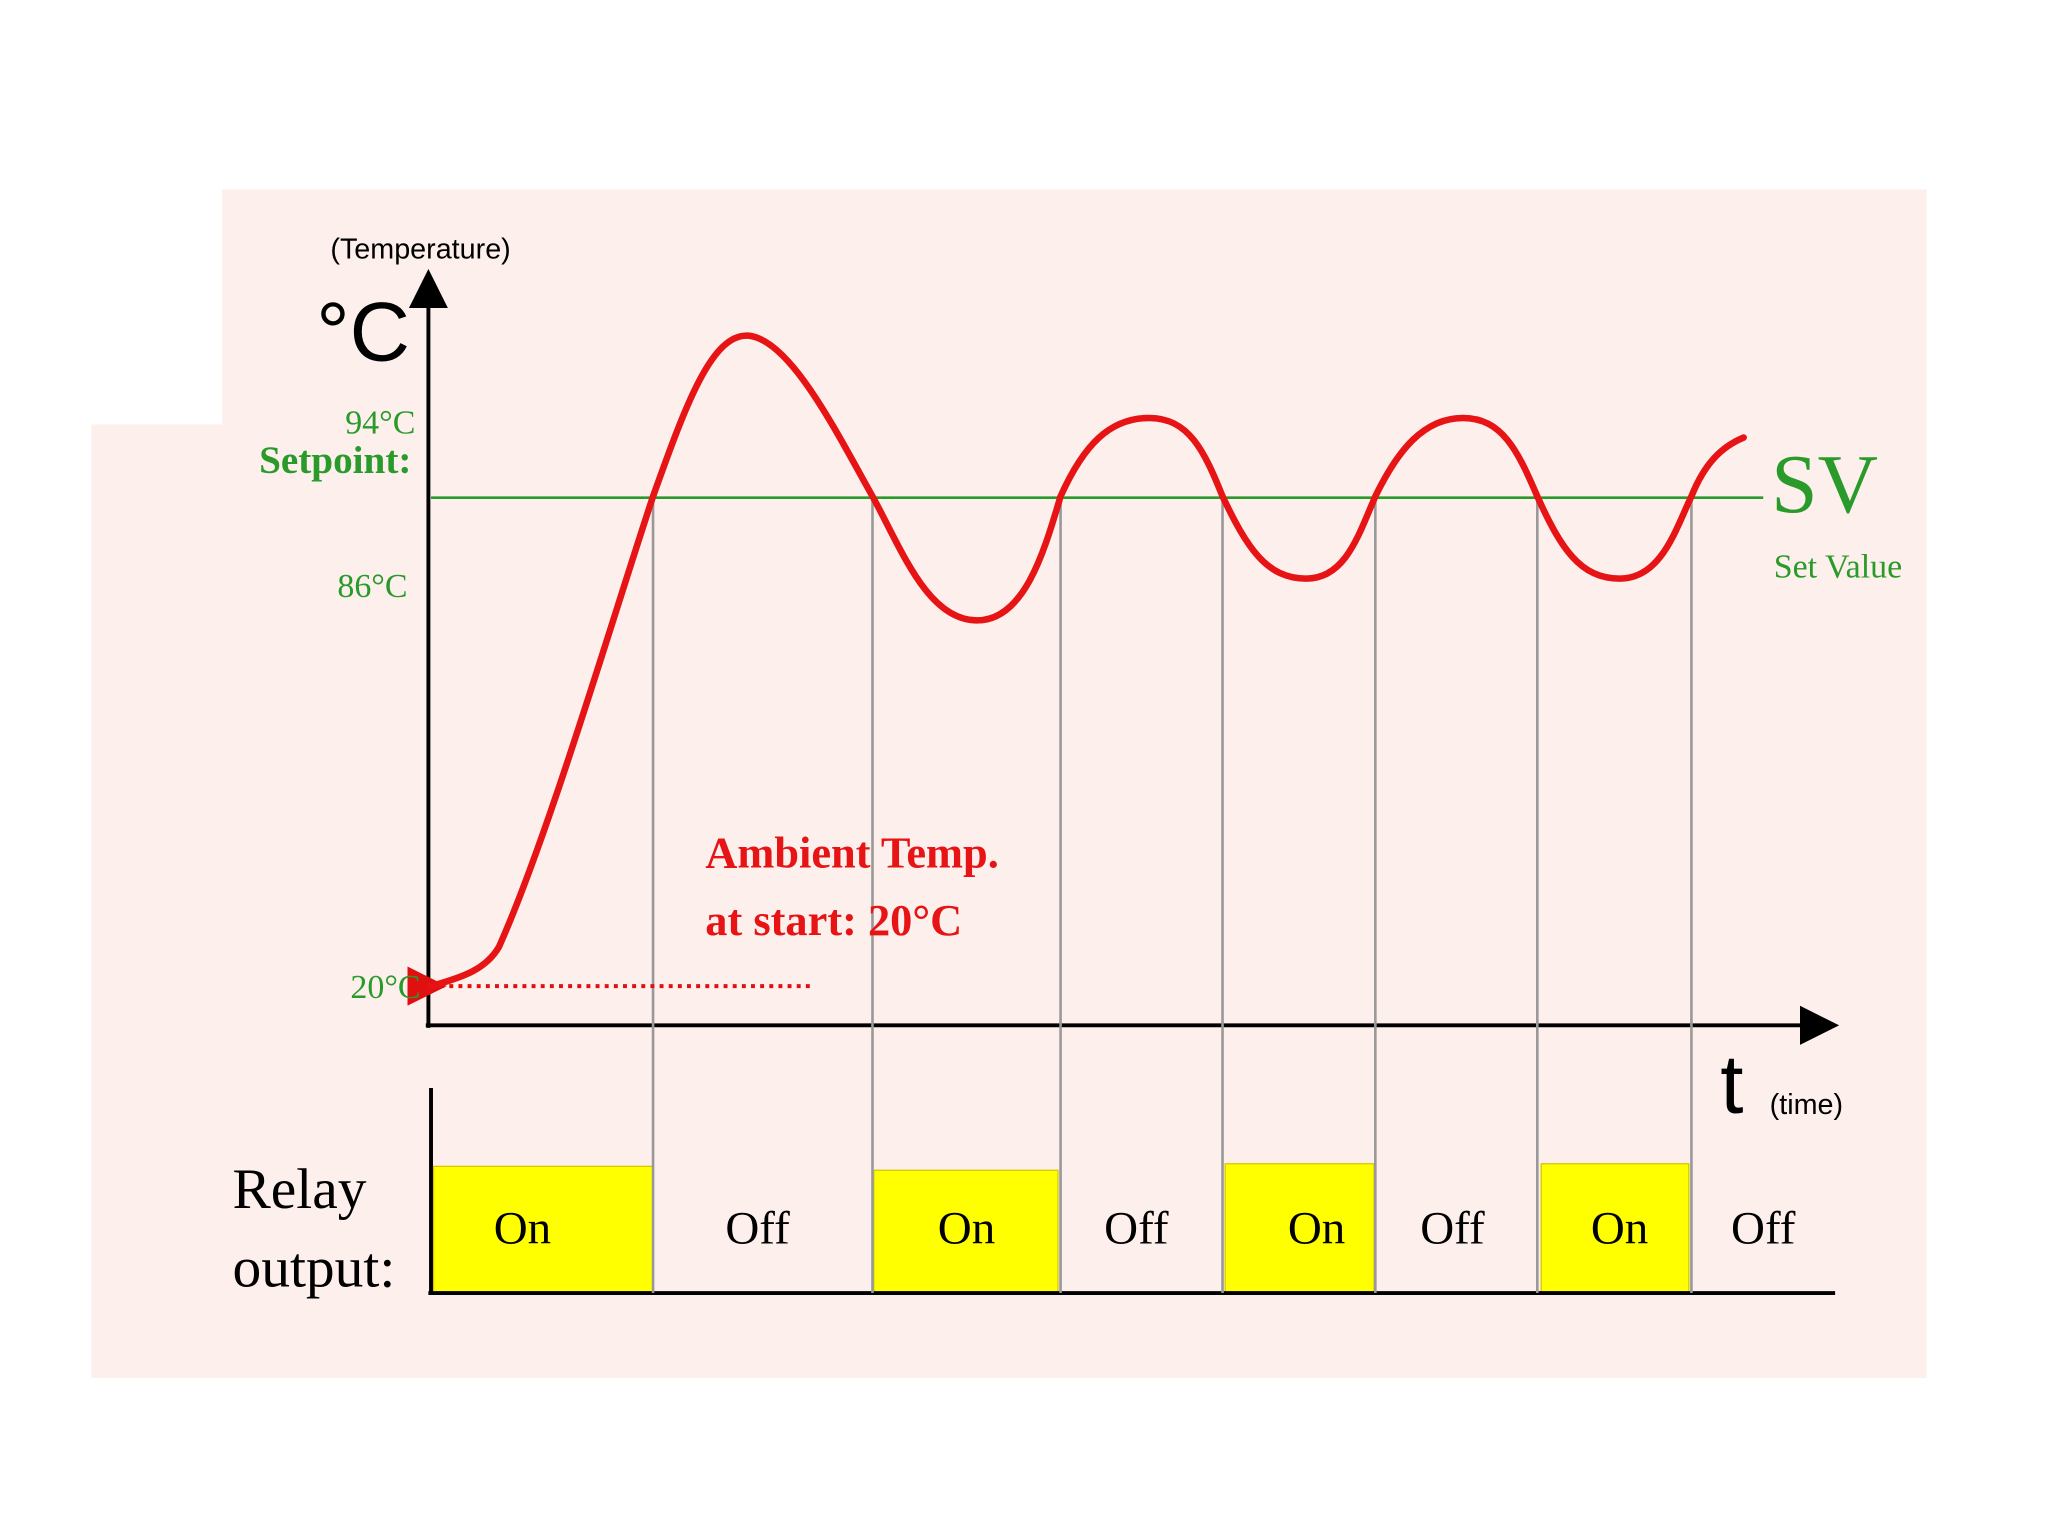 The height and width of the screenshot is (1536, 2048). What do you see at coordinates (1838, 566) in the screenshot?
I see `sv-caption: Set Value` at bounding box center [1838, 566].